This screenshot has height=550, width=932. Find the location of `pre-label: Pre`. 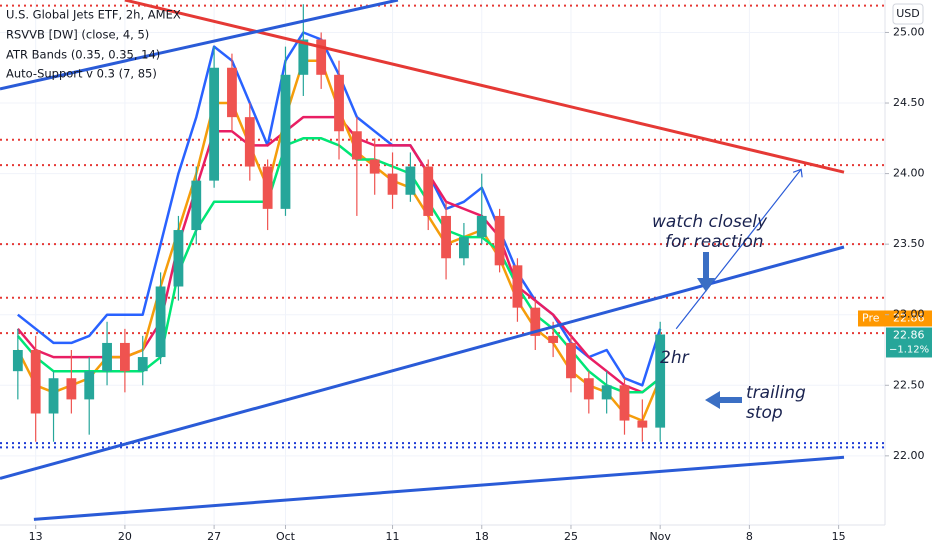

pre-label: Pre is located at coordinates (871, 317).